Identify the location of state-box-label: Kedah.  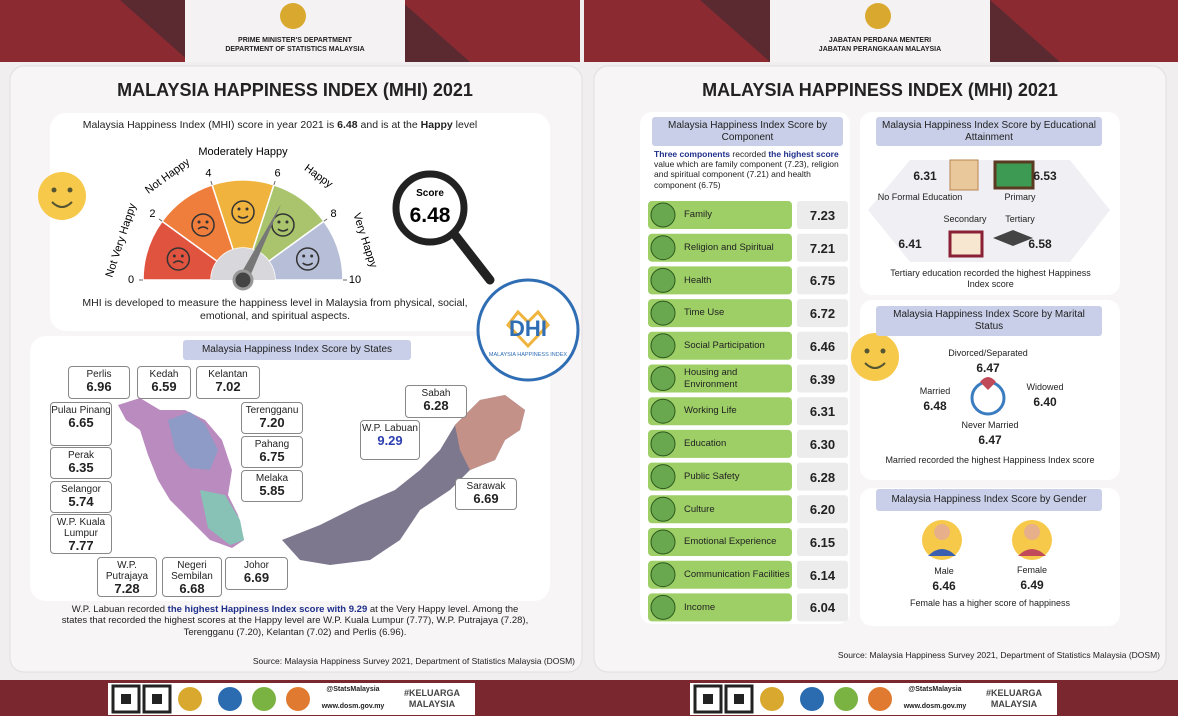
(164, 374).